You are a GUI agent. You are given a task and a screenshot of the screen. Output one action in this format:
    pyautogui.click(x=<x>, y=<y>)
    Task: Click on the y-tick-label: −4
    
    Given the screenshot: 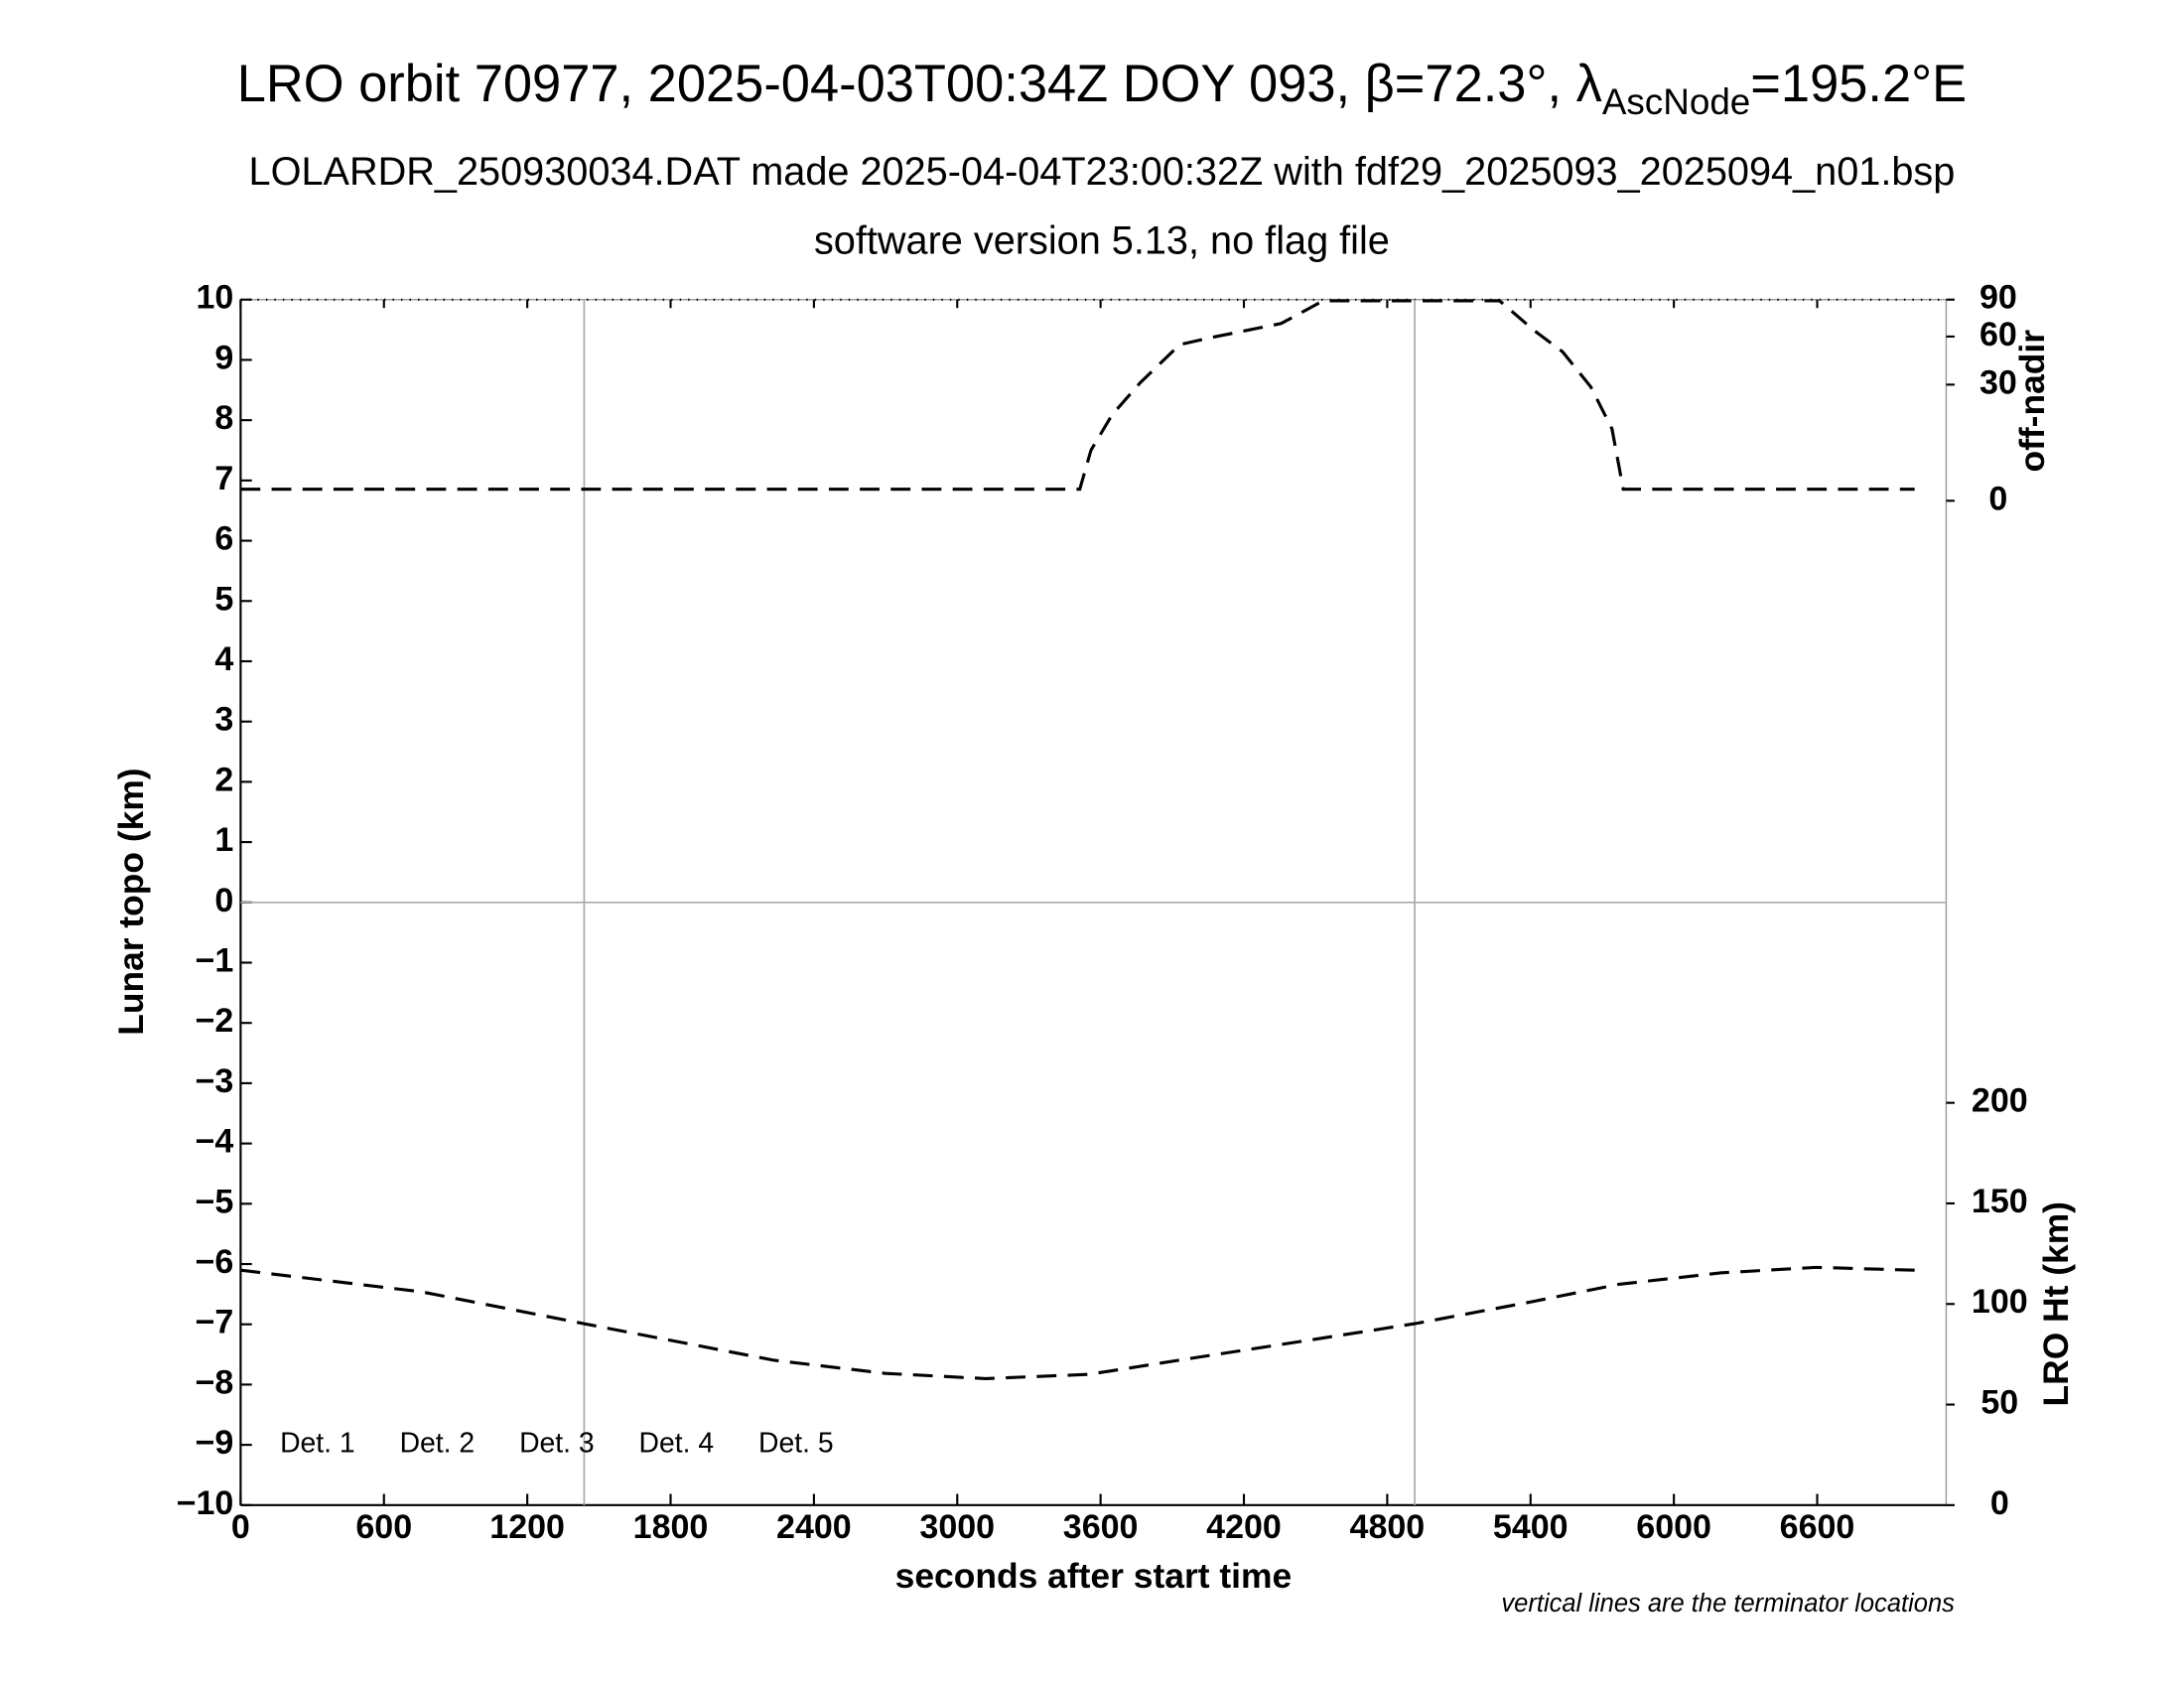 What is the action you would take?
    pyautogui.click(x=215, y=1142)
    